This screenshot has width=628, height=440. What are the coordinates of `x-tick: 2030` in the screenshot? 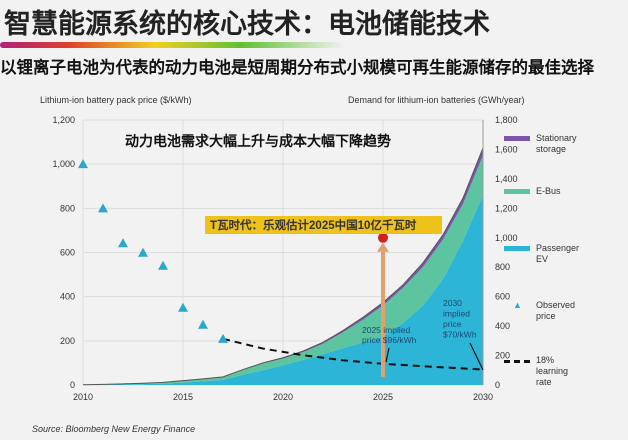 It's located at (483, 397).